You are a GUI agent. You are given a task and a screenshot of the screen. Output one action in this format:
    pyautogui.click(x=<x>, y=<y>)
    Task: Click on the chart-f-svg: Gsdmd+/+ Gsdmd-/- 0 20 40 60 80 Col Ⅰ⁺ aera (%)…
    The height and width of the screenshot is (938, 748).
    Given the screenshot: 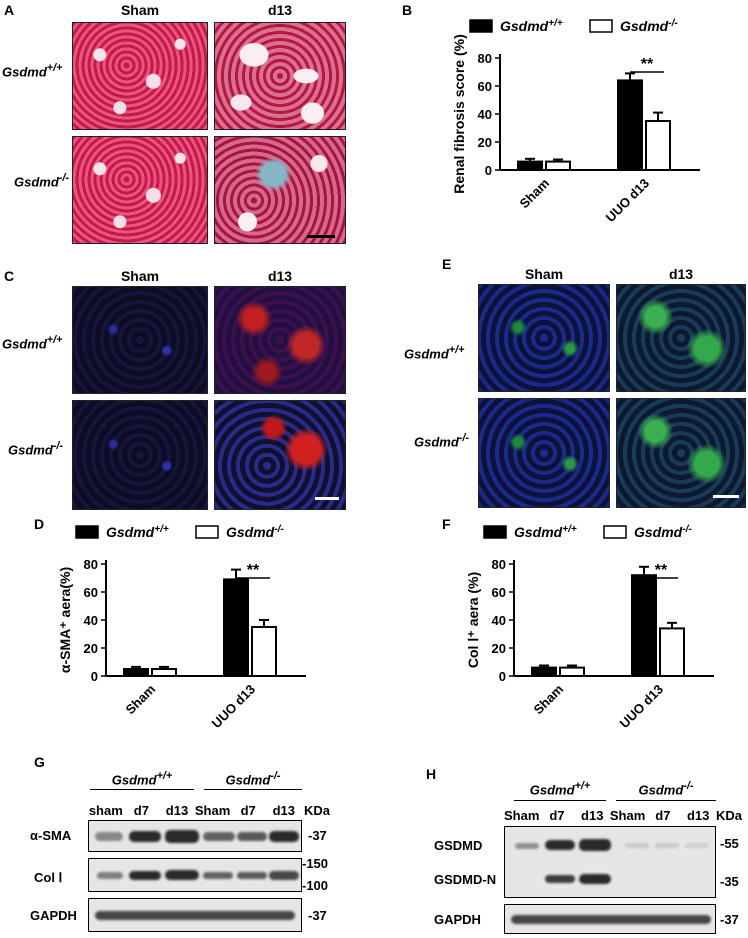 What is the action you would take?
    pyautogui.click(x=589, y=627)
    